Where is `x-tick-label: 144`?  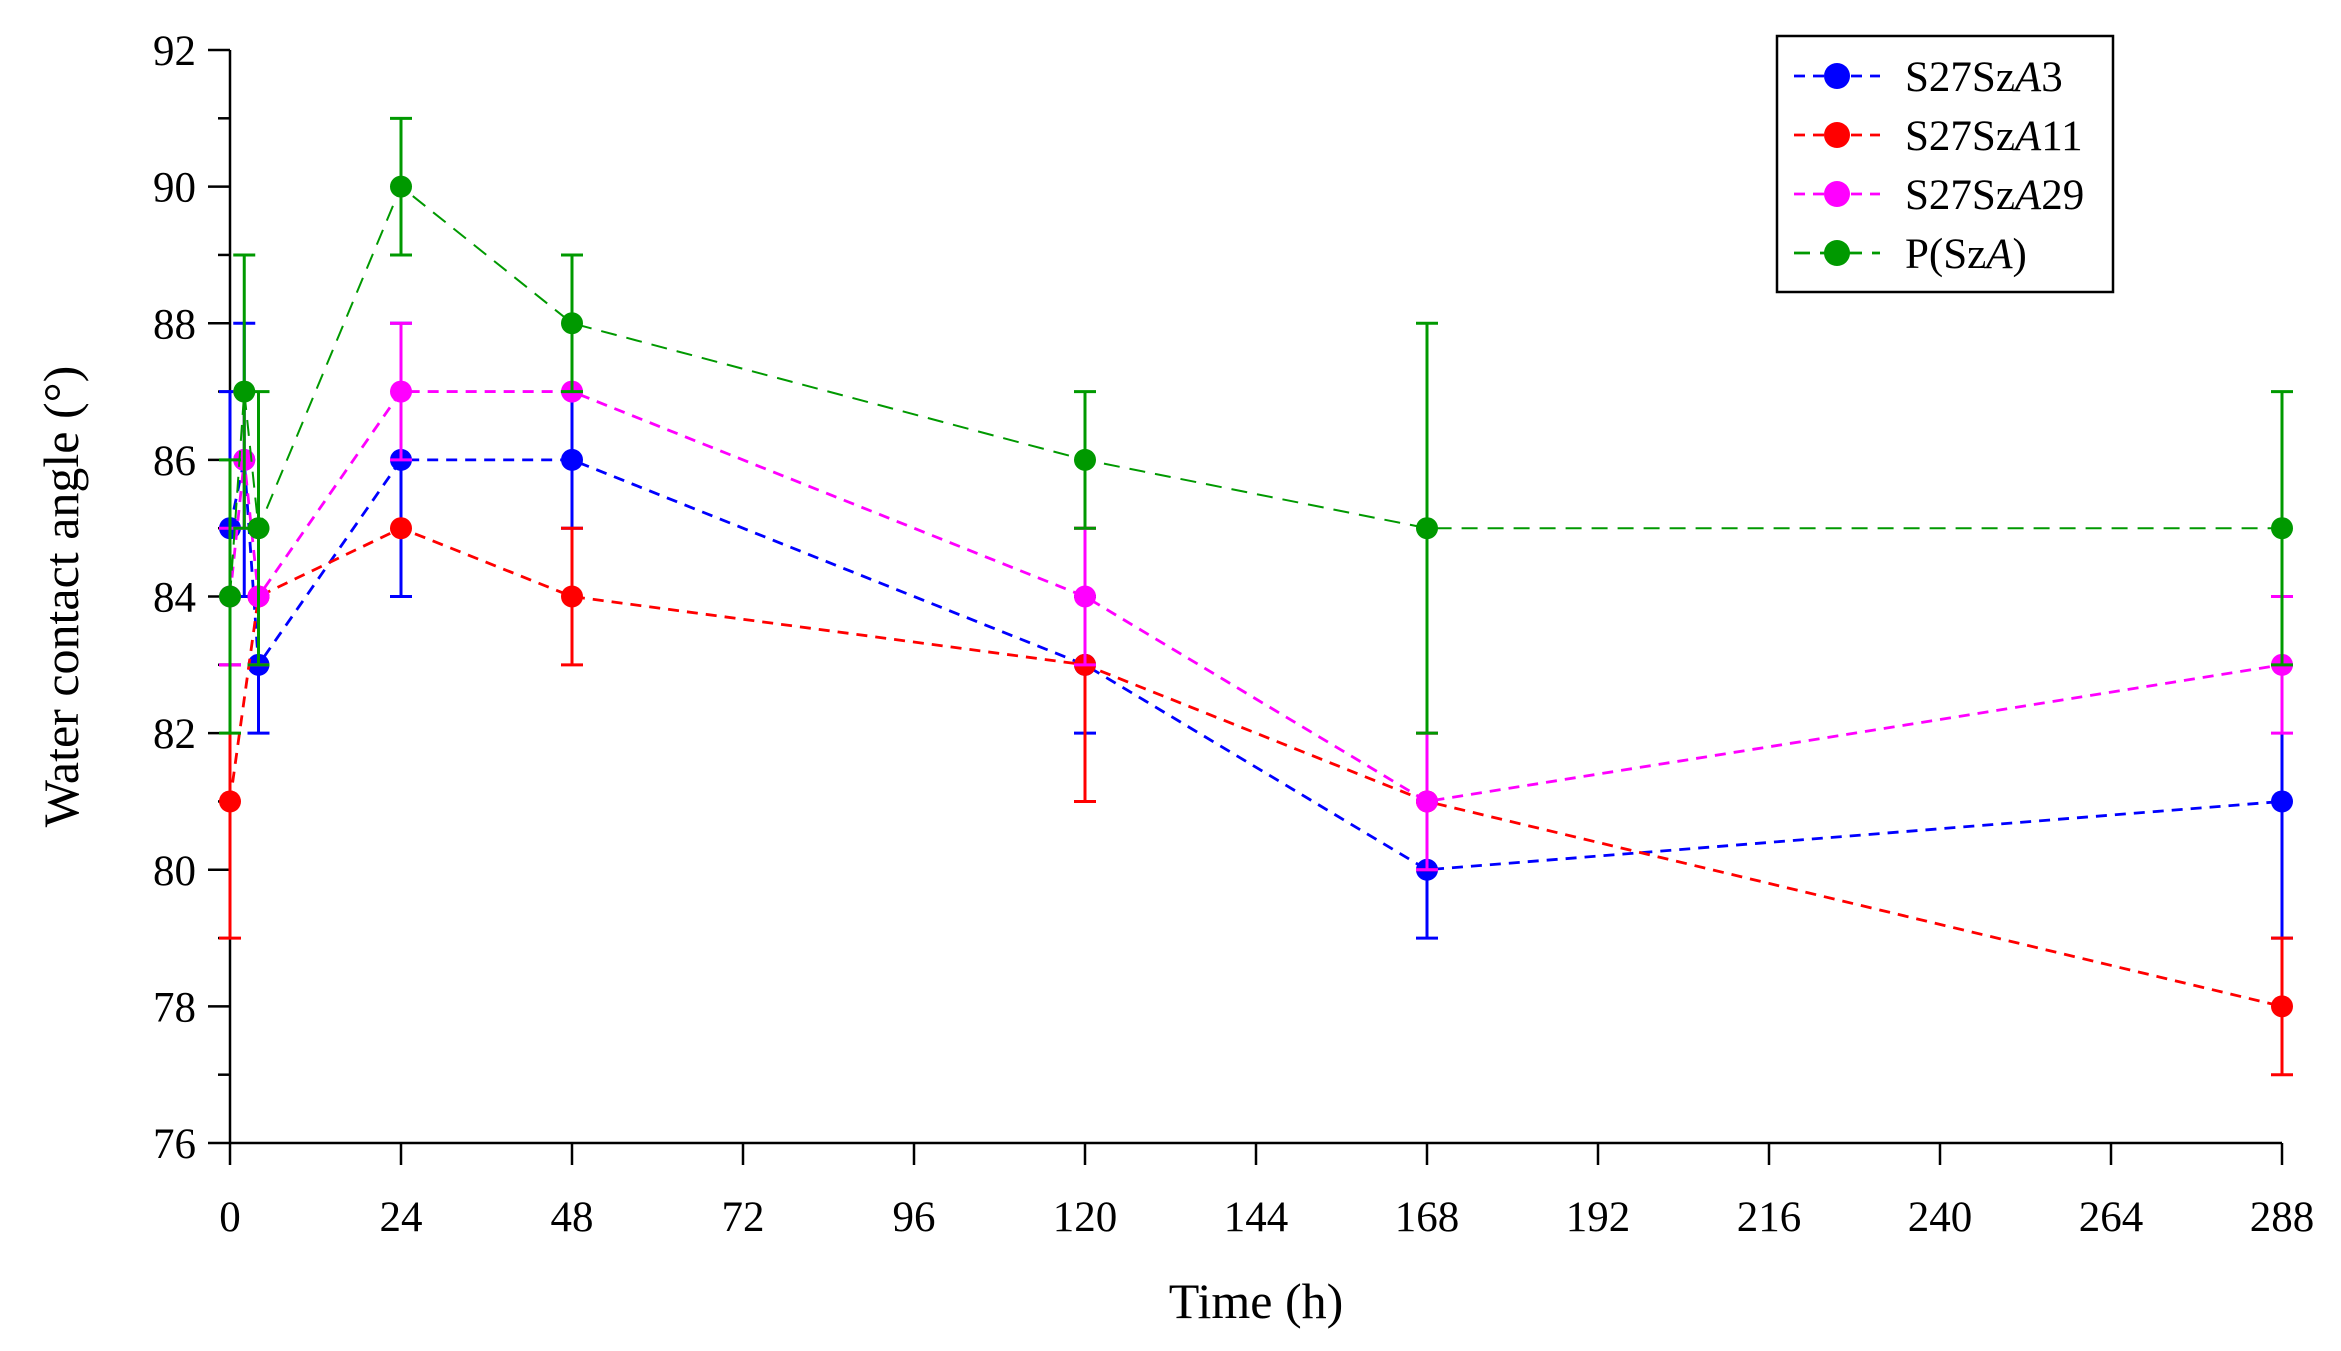 x-tick-label: 144 is located at coordinates (1256, 1217).